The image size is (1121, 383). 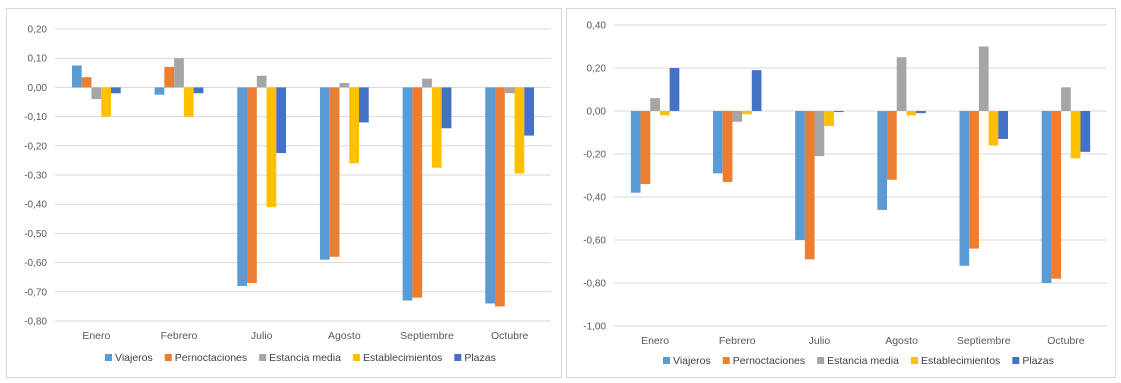 What do you see at coordinates (597, 26) in the screenshot?
I see `y-tick-label: 0,40` at bounding box center [597, 26].